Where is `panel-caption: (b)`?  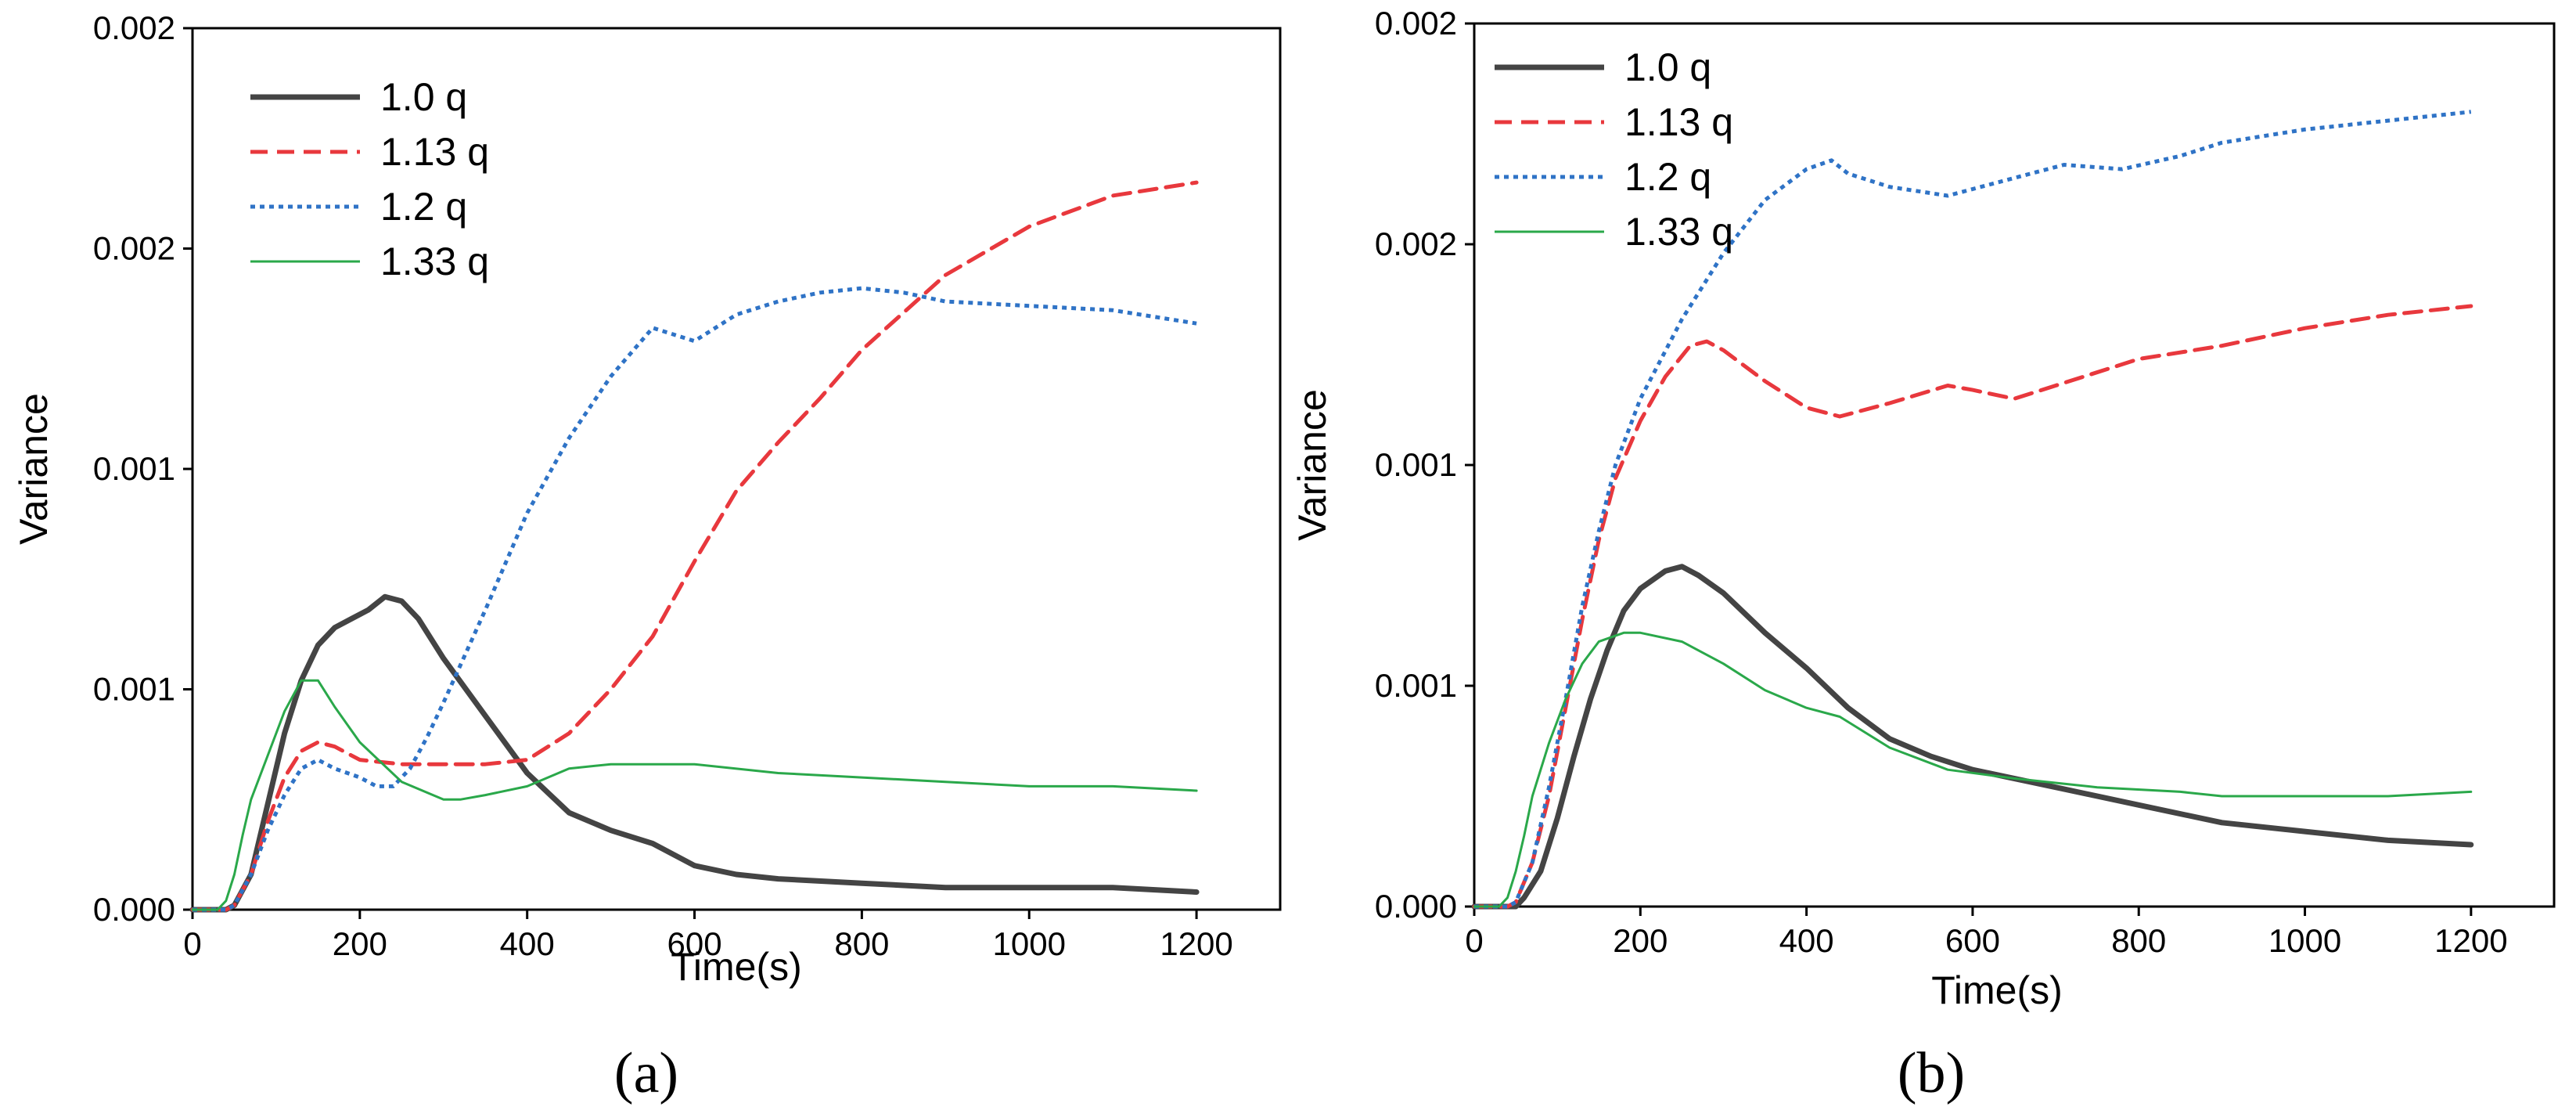 panel-caption: (b) is located at coordinates (1931, 1073).